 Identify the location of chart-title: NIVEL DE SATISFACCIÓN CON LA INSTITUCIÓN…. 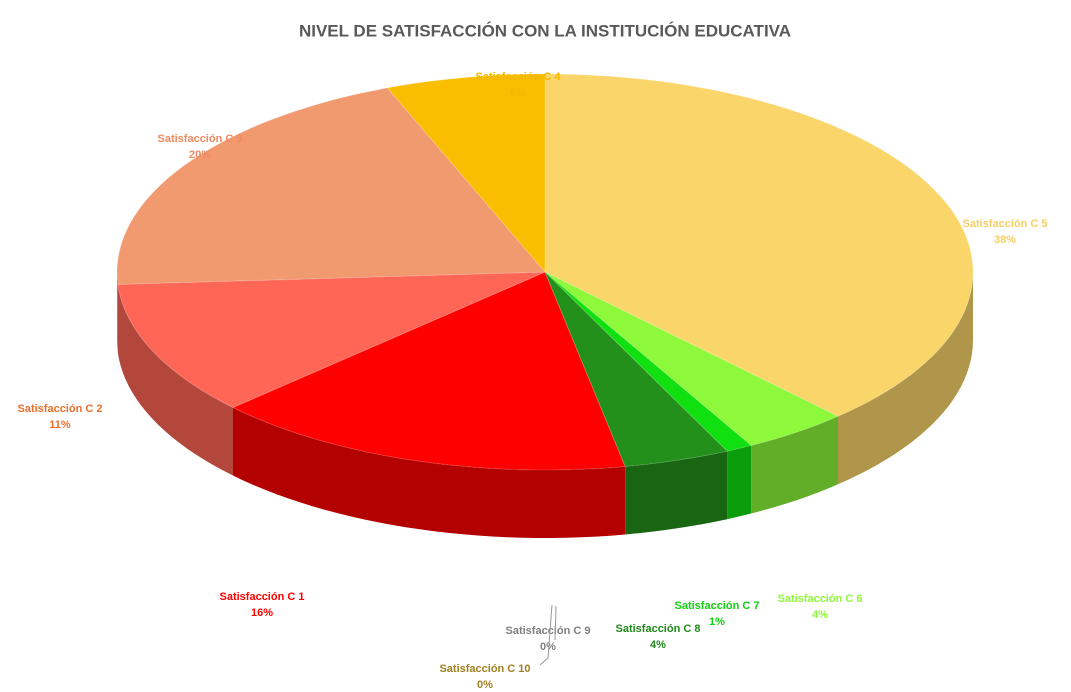
(545, 30).